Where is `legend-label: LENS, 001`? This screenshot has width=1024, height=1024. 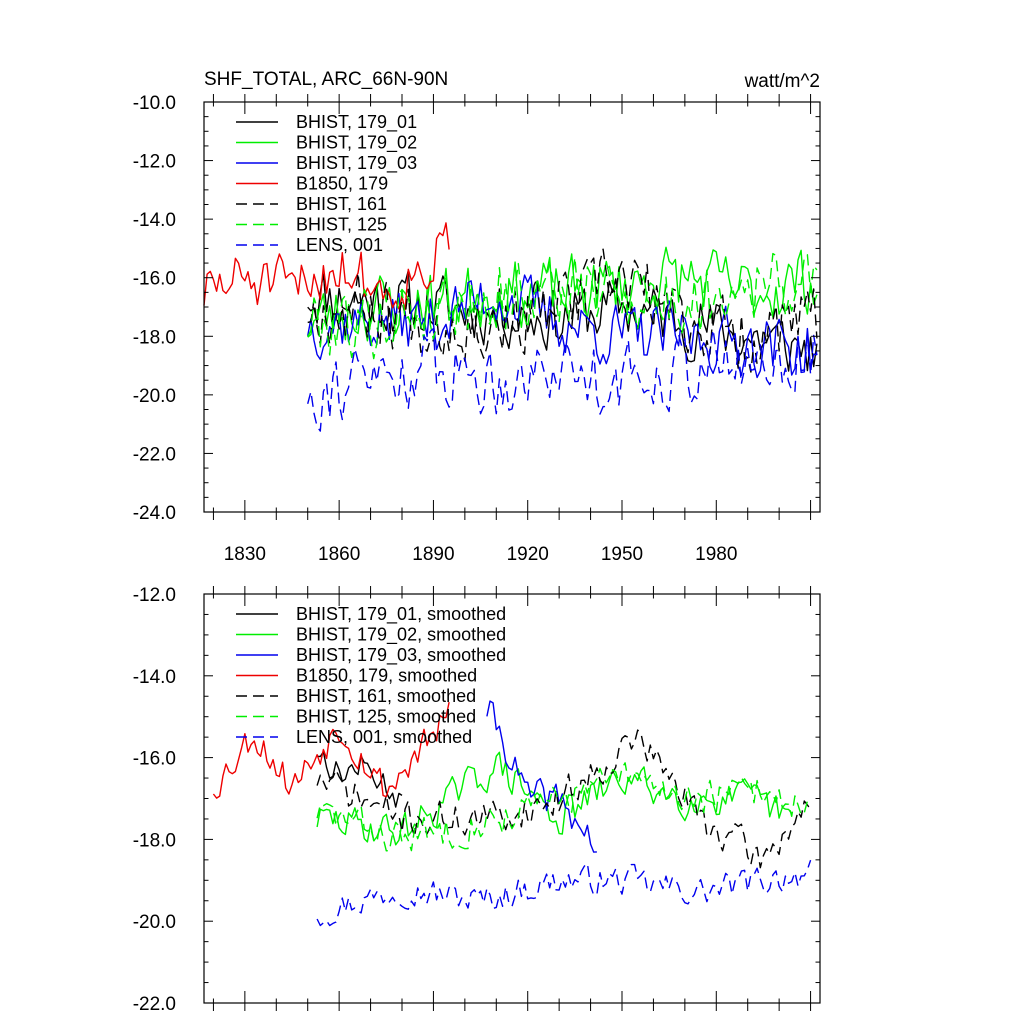
legend-label: LENS, 001 is located at coordinates (339, 245).